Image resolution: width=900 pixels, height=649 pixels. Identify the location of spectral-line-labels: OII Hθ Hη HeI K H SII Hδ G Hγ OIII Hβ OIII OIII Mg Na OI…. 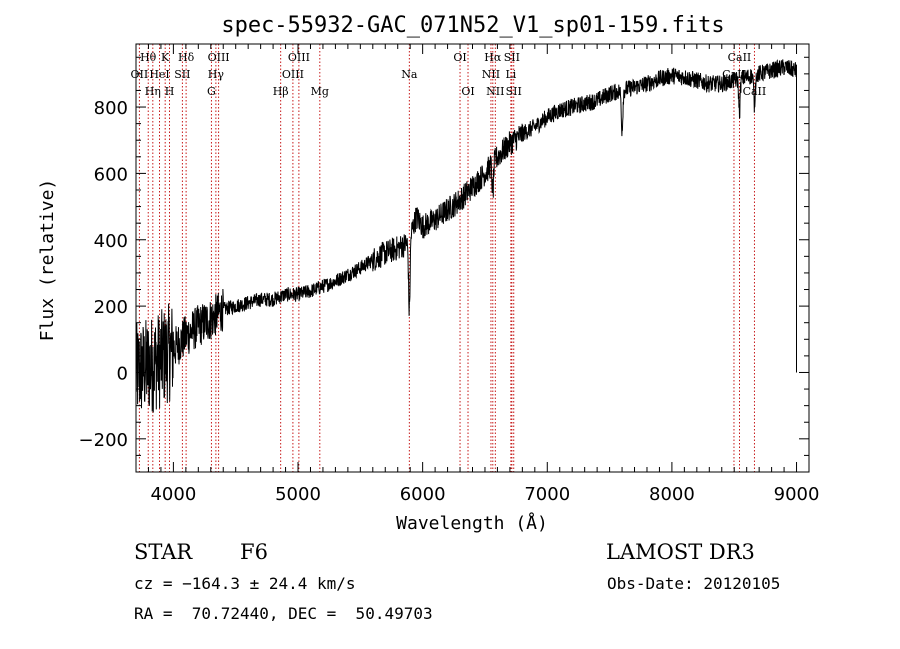
(449, 74).